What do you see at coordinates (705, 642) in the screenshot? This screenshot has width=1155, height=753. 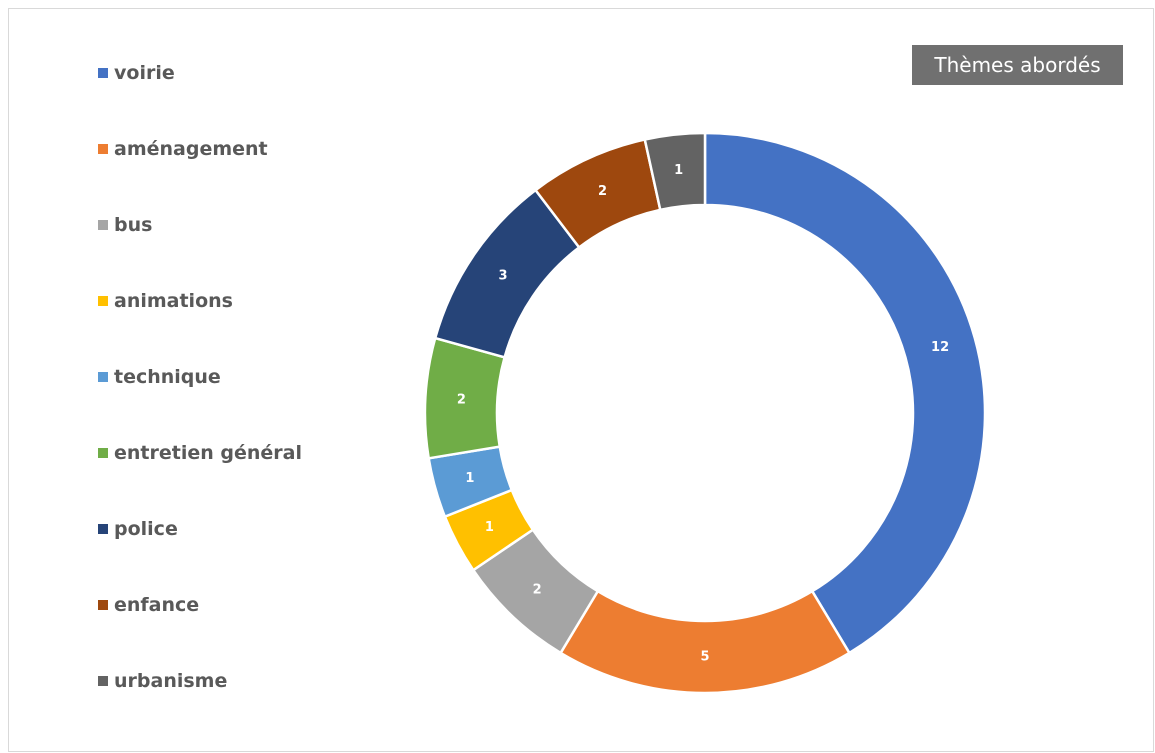 I see `donut-slice-aménagement` at bounding box center [705, 642].